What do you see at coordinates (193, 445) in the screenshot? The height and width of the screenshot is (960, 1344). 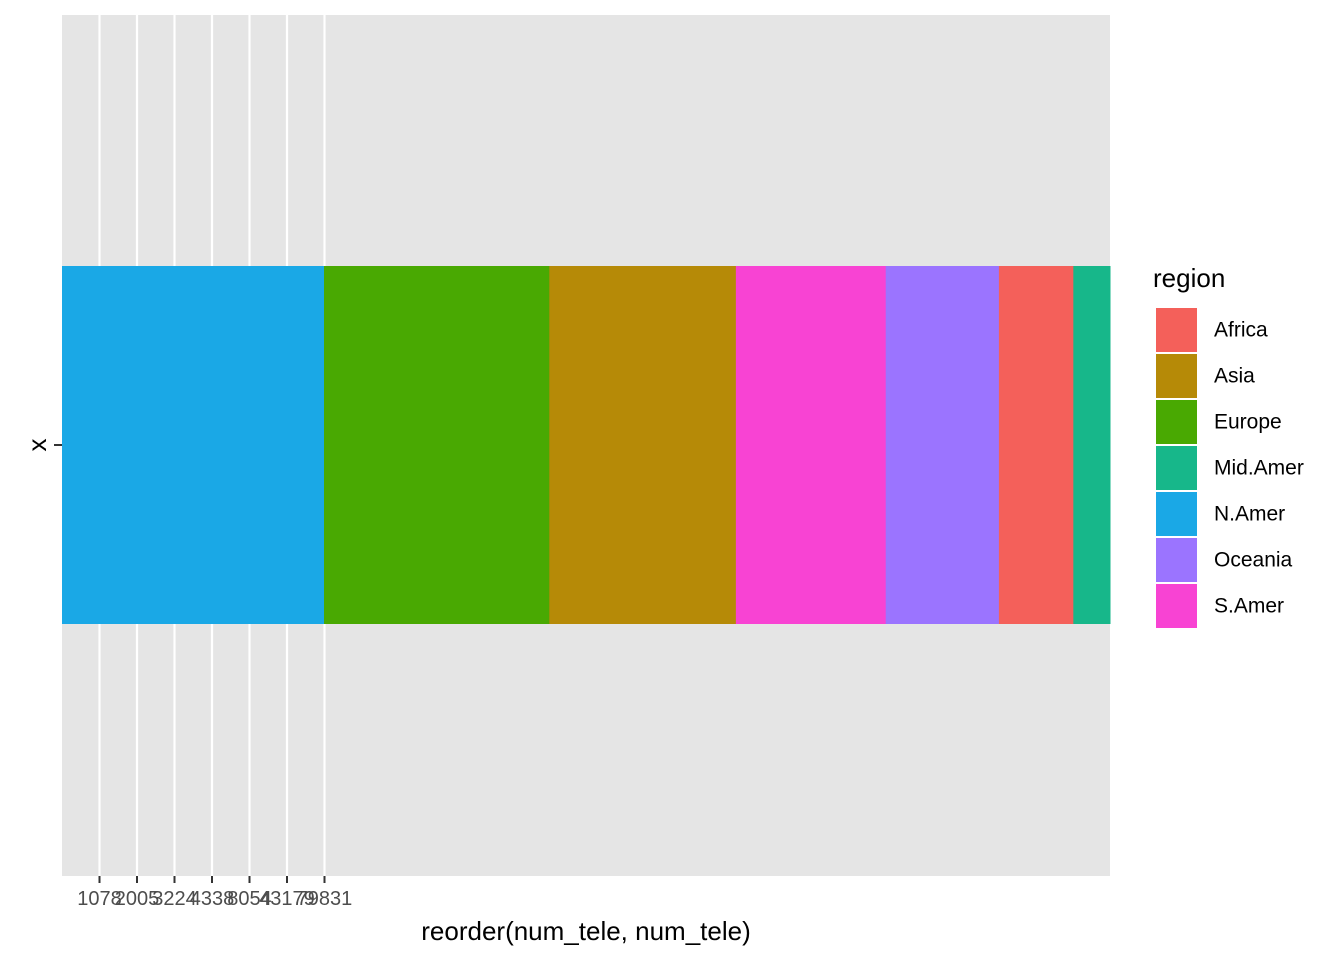 I see `bar-segment-n-amer` at bounding box center [193, 445].